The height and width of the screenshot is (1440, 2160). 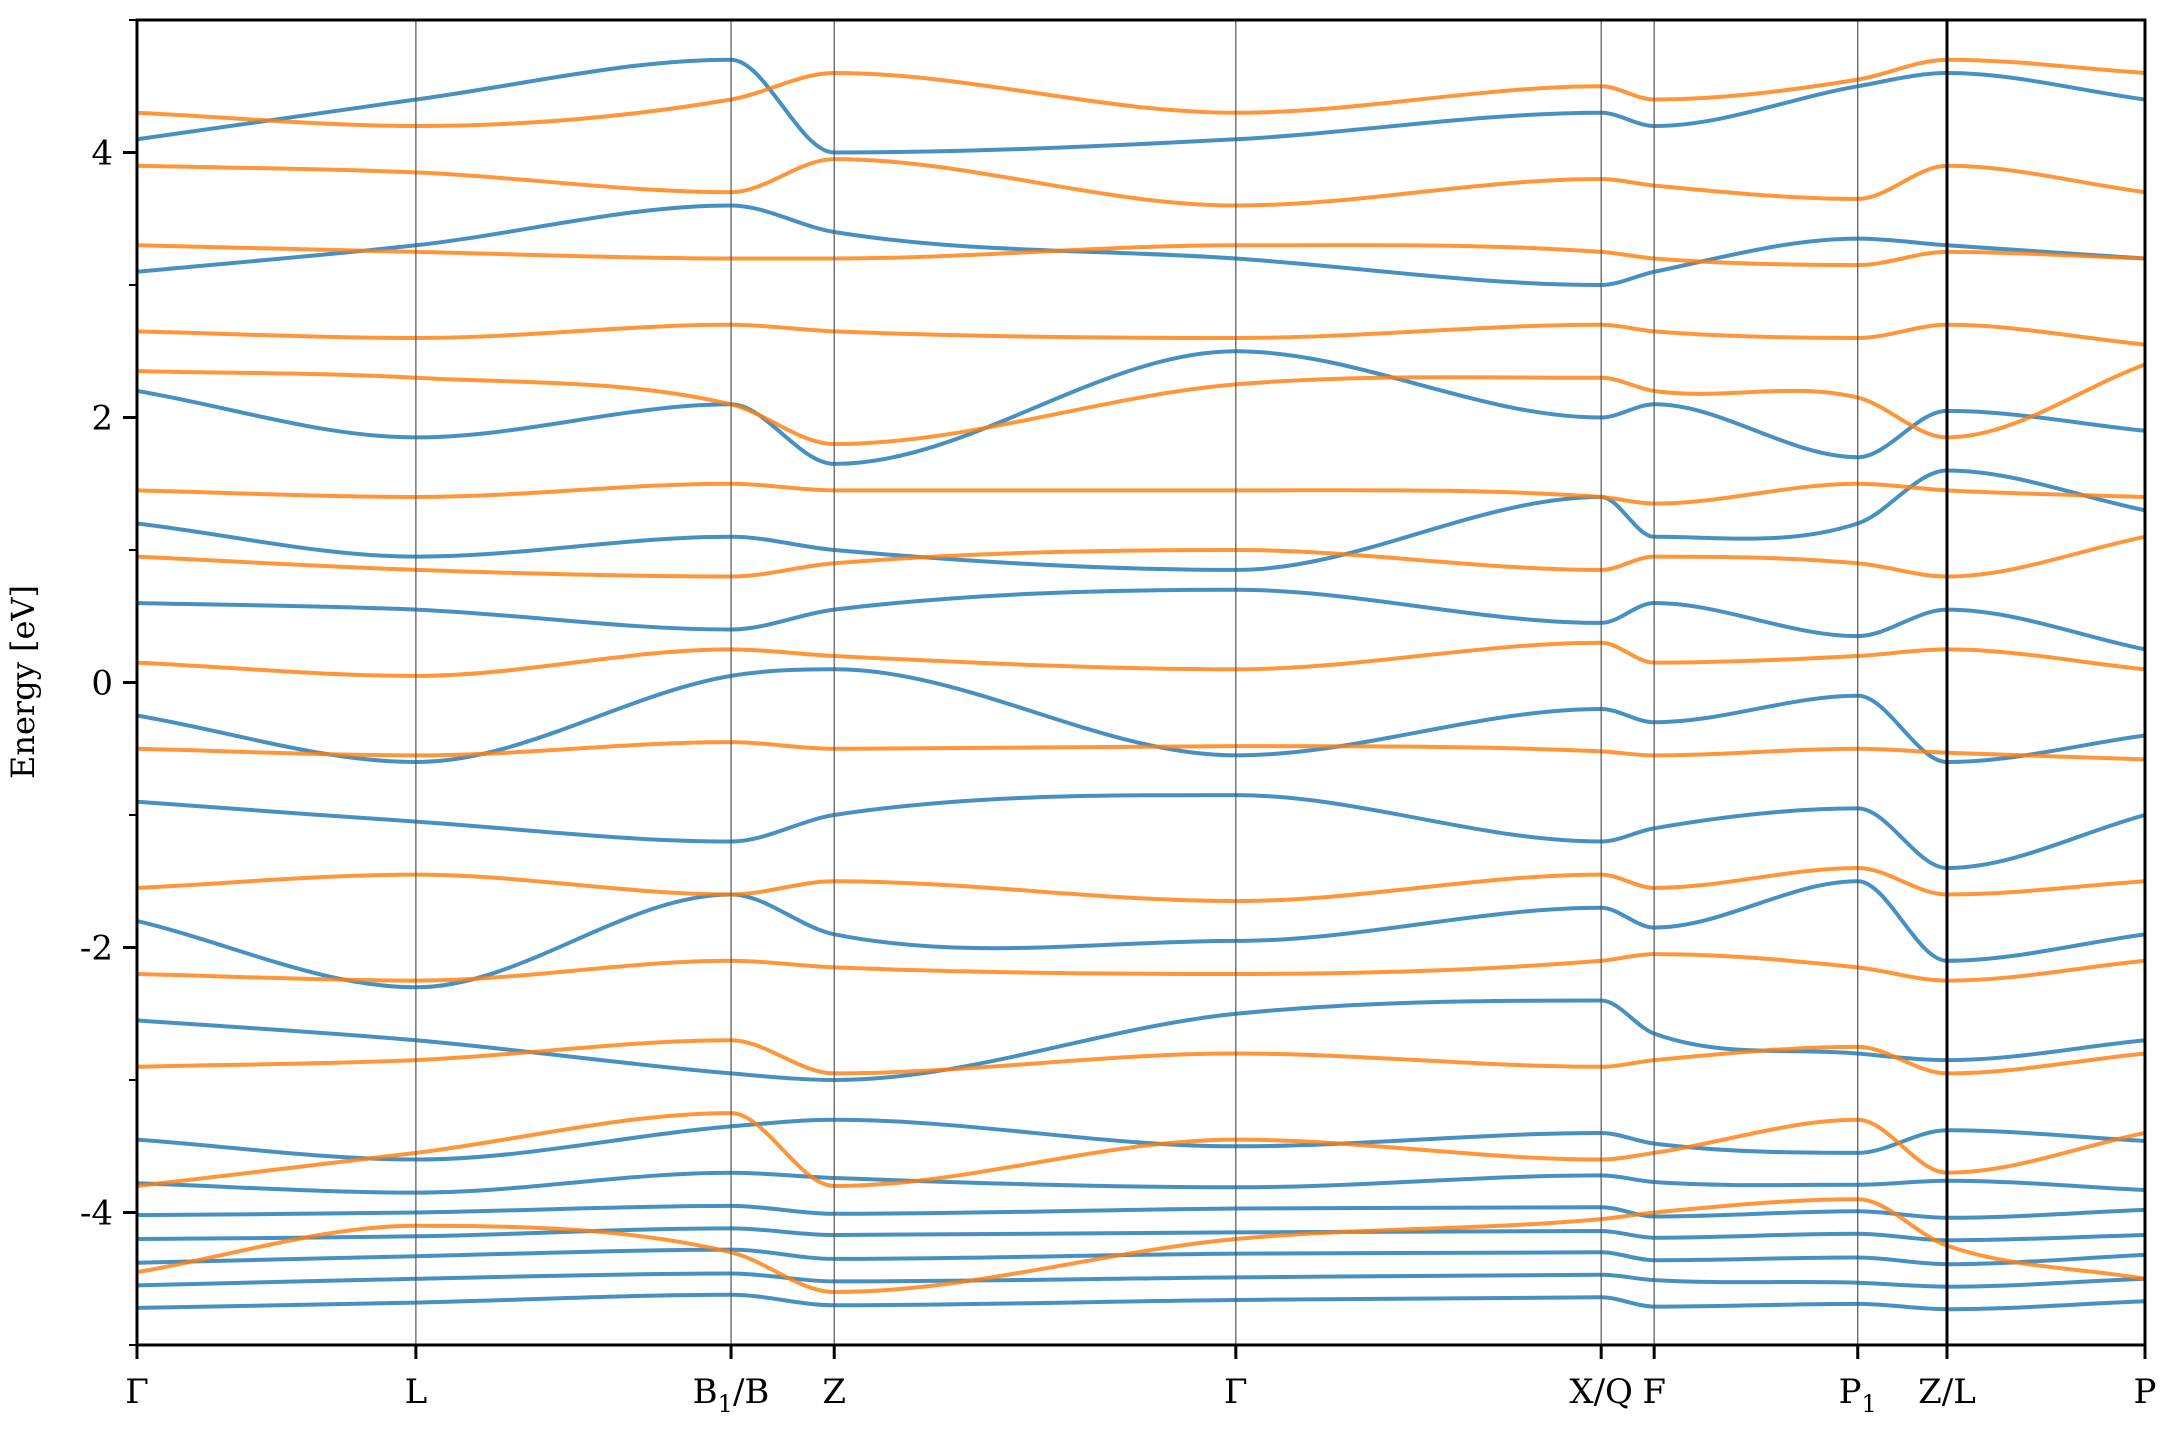 What do you see at coordinates (1140, 1381) in the screenshot?
I see `x-axis: Γ L B1/B Z Γ X/Q F P1 Z/L P` at bounding box center [1140, 1381].